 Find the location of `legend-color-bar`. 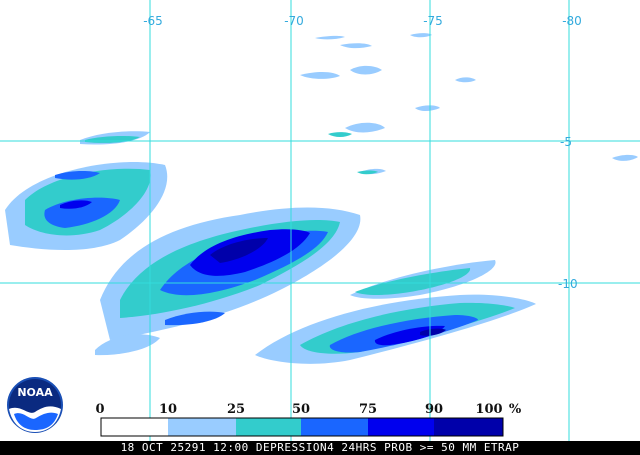

legend-color-bar is located at coordinates (302, 427).